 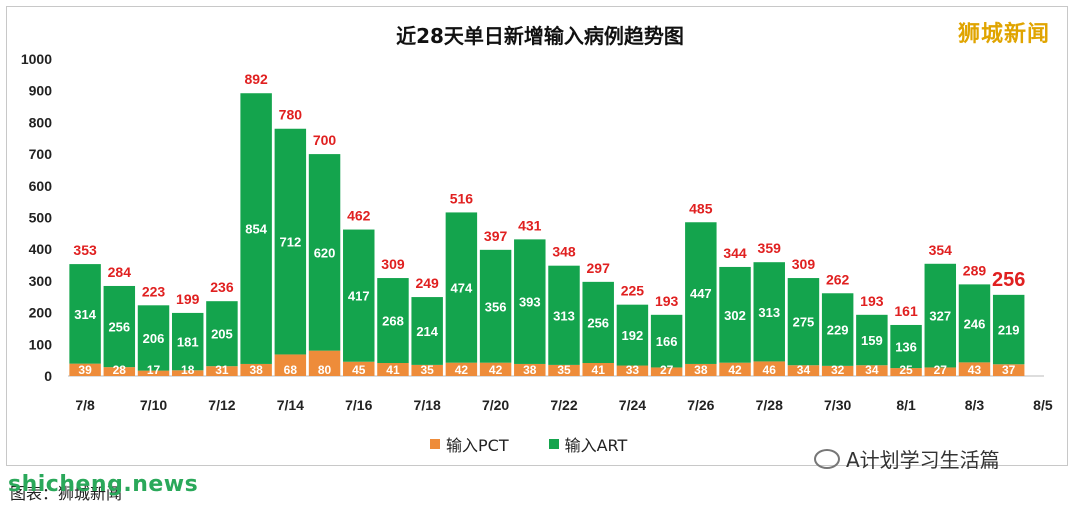 I want to click on data-label-total: 262, so click(x=838, y=279).